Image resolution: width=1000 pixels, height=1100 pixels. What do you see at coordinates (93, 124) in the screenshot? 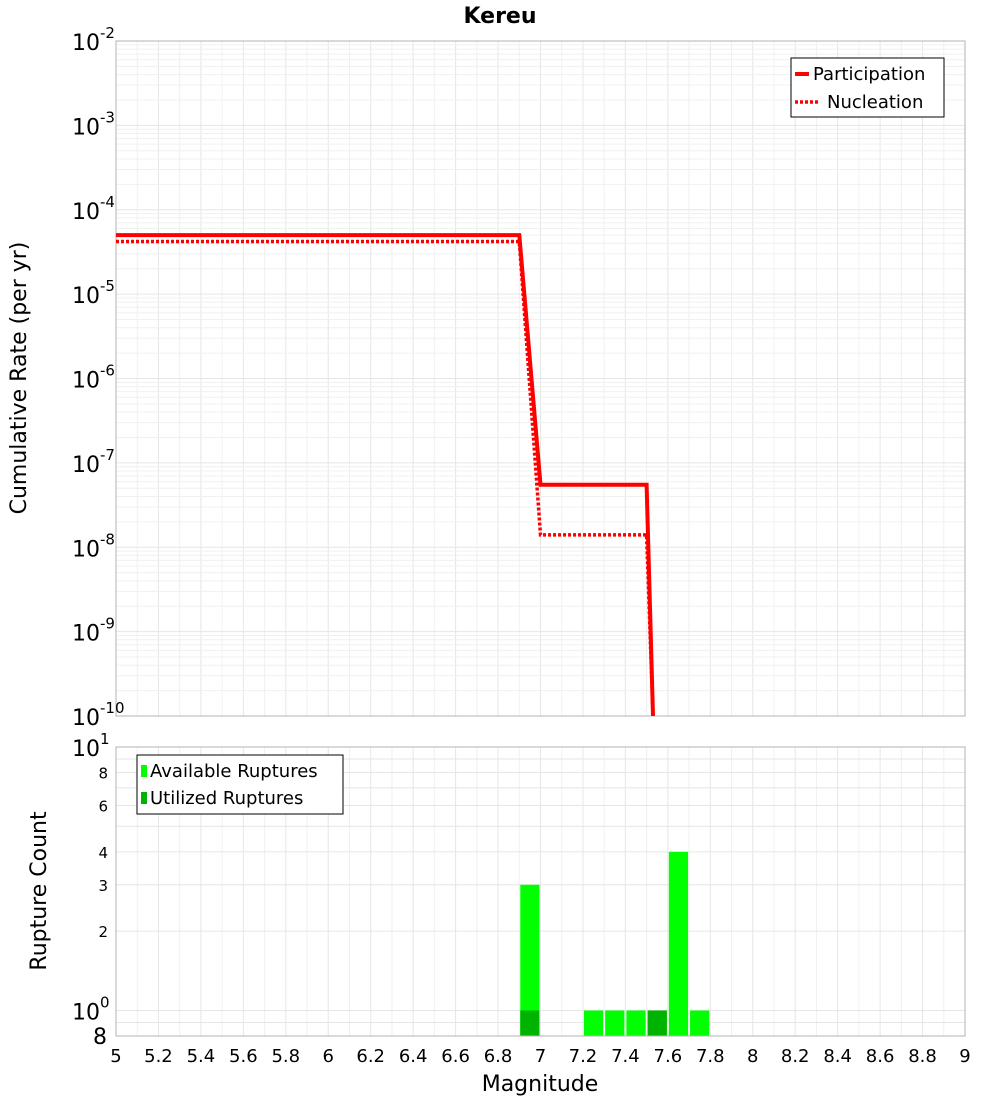
I see `rate-y-tick-label: 10⁻³` at bounding box center [93, 124].